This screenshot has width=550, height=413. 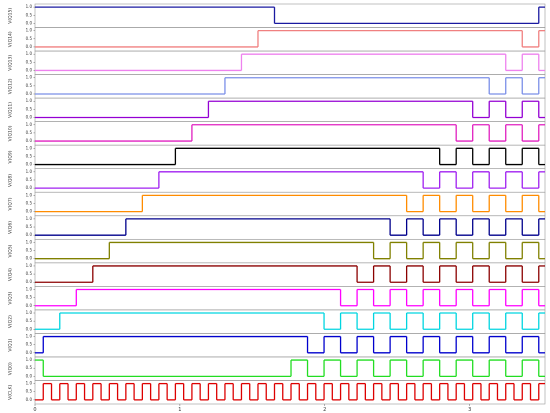 I want to click on x-tick-label: 2, so click(x=324, y=410).